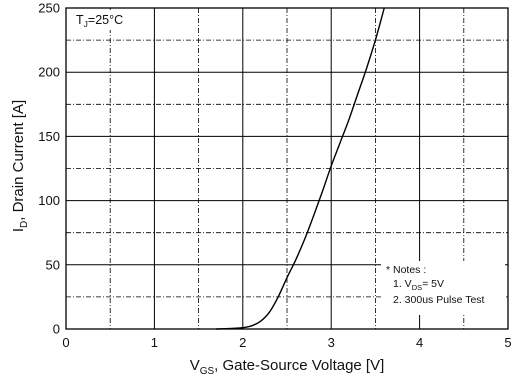 This screenshot has height=381, width=521. I want to click on y-tick-label: 0, so click(56, 329).